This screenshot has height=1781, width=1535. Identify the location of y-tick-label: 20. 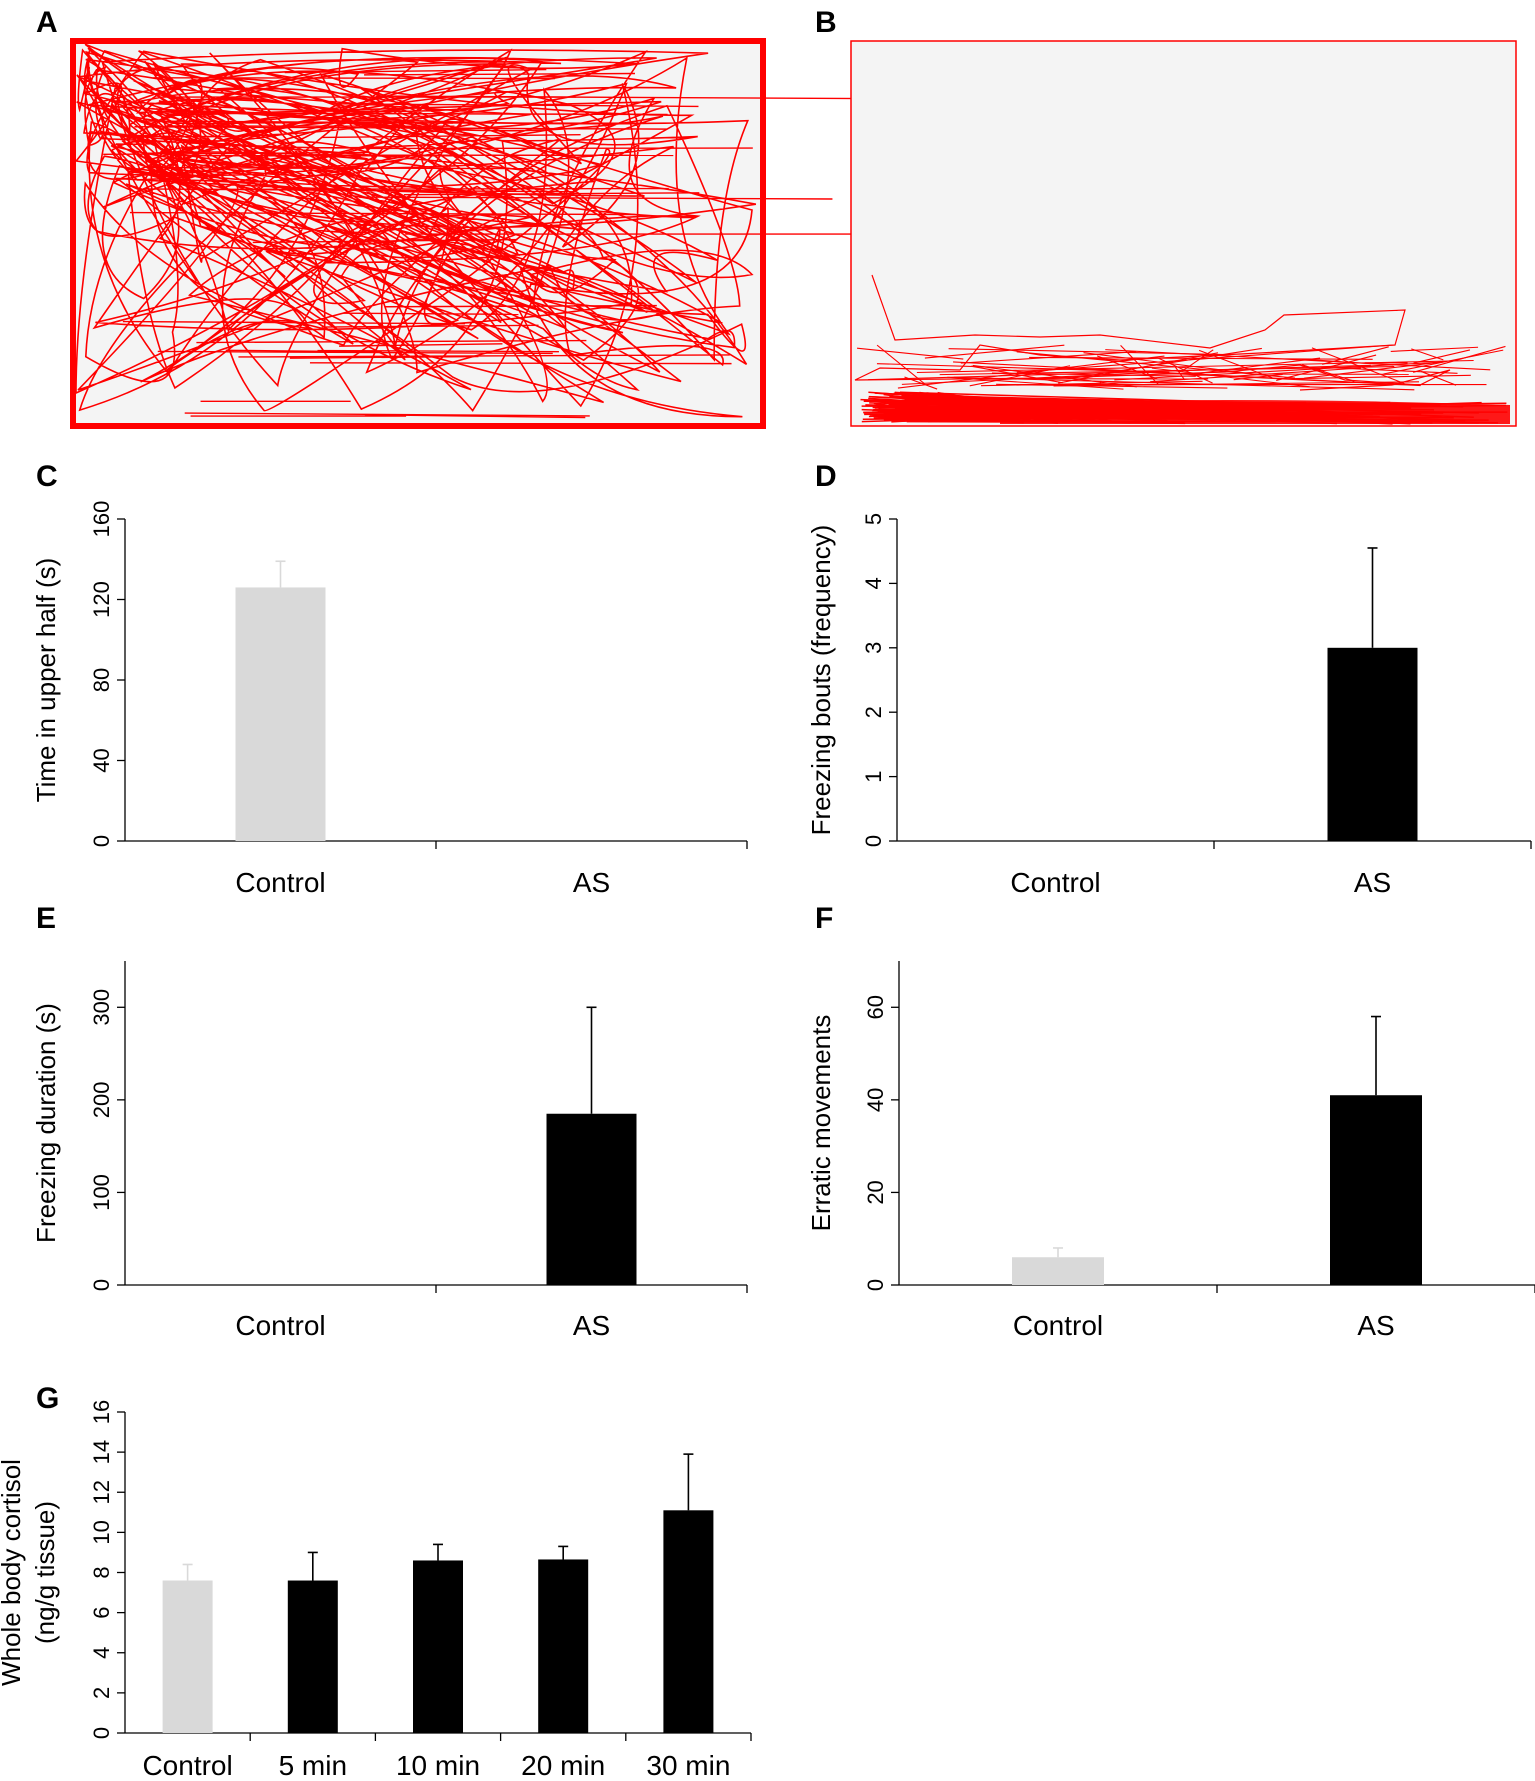
(875, 1192).